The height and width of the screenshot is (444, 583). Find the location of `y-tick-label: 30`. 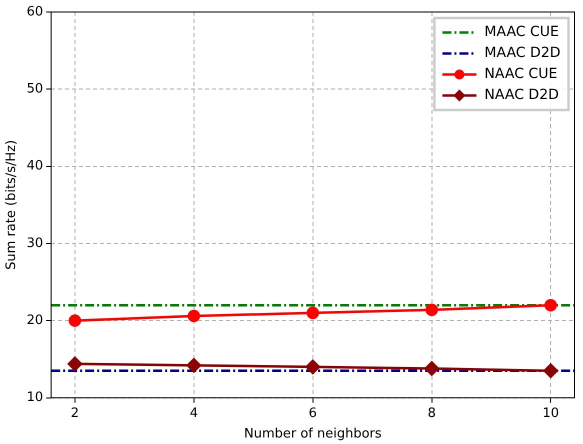

y-tick-label: 30 is located at coordinates (35, 243).